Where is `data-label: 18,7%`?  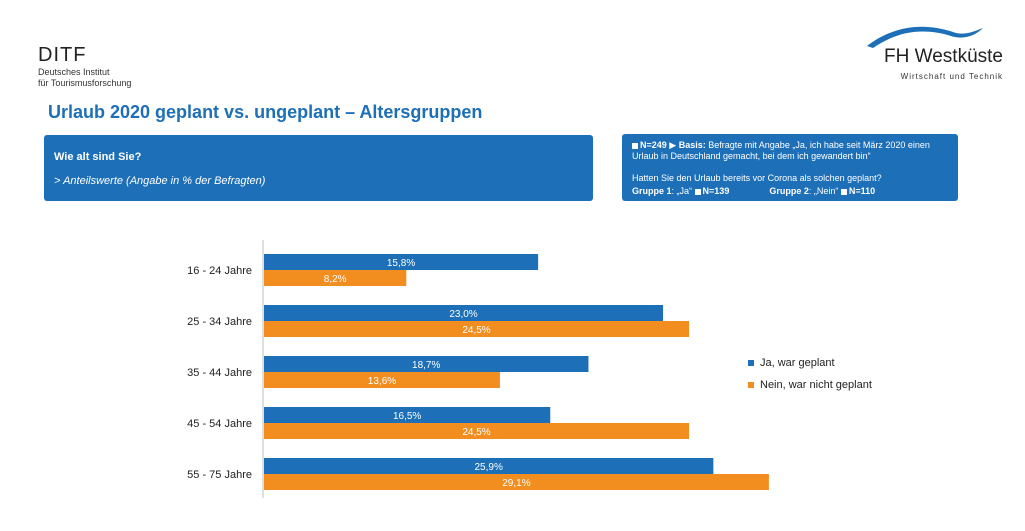
data-label: 18,7% is located at coordinates (426, 365).